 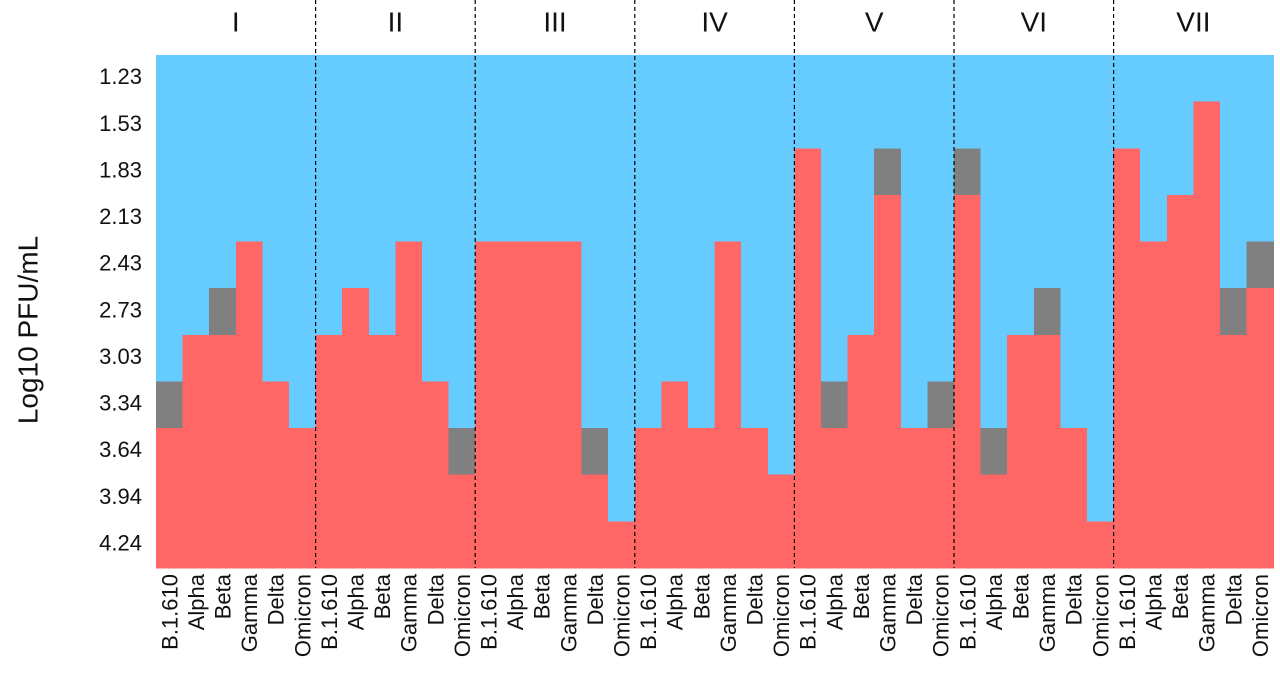 I want to click on group-label: I, so click(x=236, y=21).